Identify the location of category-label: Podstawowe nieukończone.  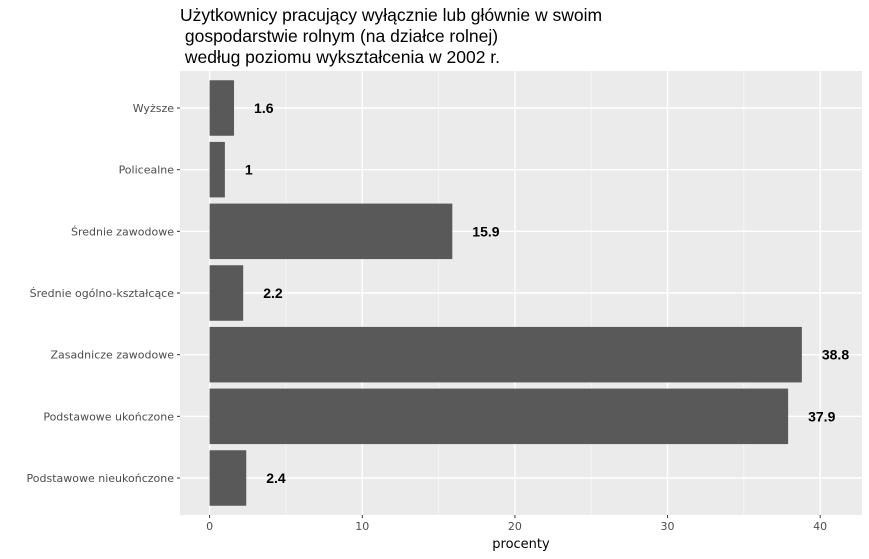
(101, 478).